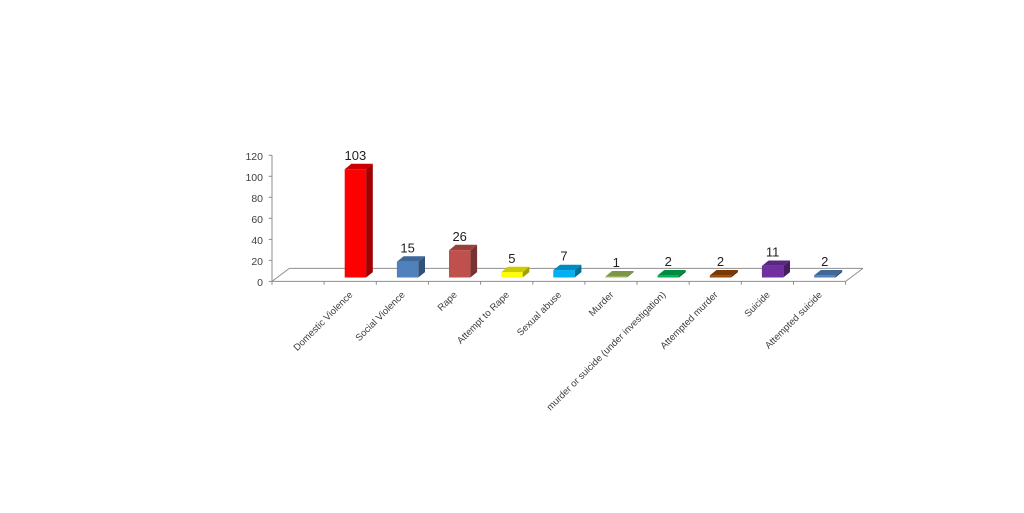  Describe the element at coordinates (260, 283) in the screenshot. I see `svg-text: 0` at that location.